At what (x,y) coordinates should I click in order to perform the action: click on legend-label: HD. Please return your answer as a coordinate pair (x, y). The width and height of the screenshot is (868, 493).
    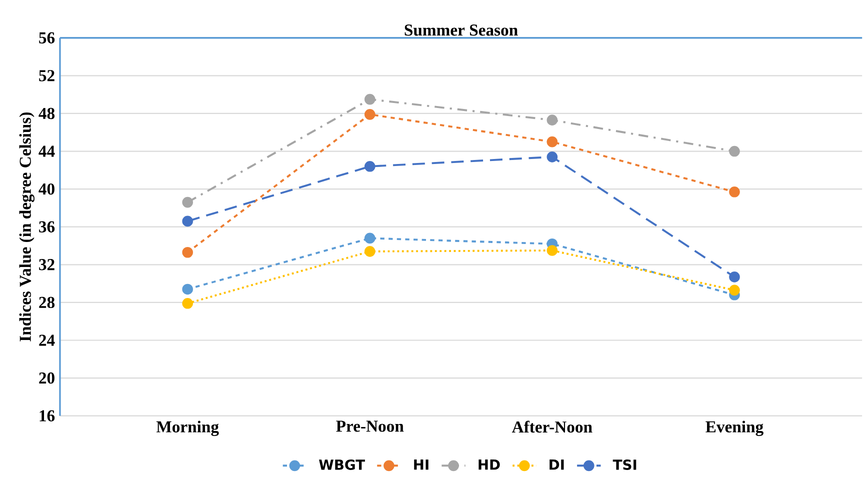
    Looking at the image, I should click on (489, 465).